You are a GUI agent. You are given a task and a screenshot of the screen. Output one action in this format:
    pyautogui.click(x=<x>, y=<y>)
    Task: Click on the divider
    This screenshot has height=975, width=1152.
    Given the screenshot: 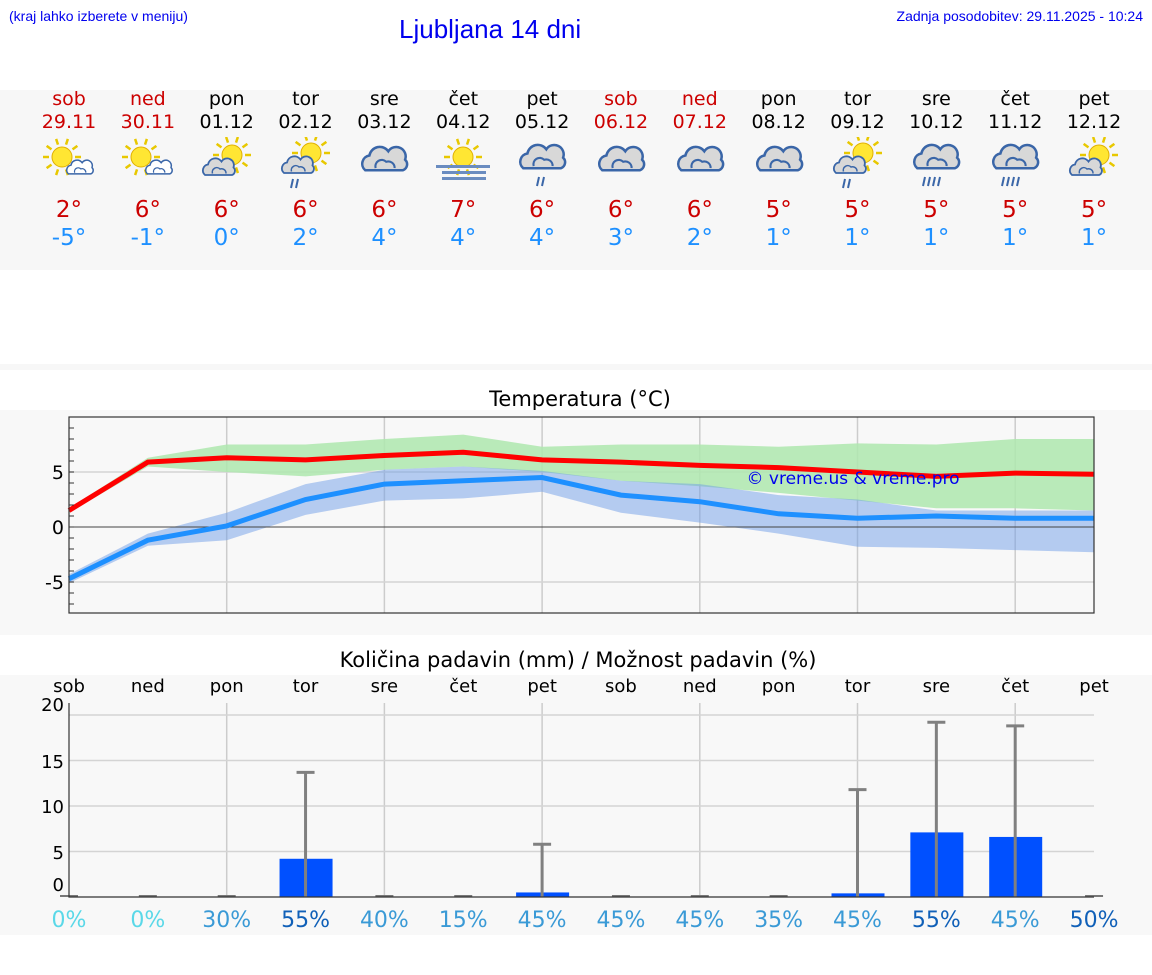 What is the action you would take?
    pyautogui.click(x=576, y=367)
    